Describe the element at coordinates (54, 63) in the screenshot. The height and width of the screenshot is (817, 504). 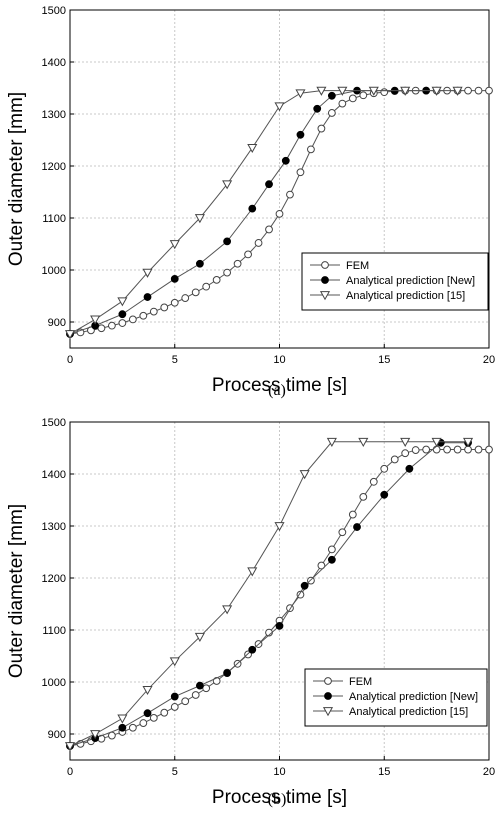
I see `y-tick-label: 1400` at that location.